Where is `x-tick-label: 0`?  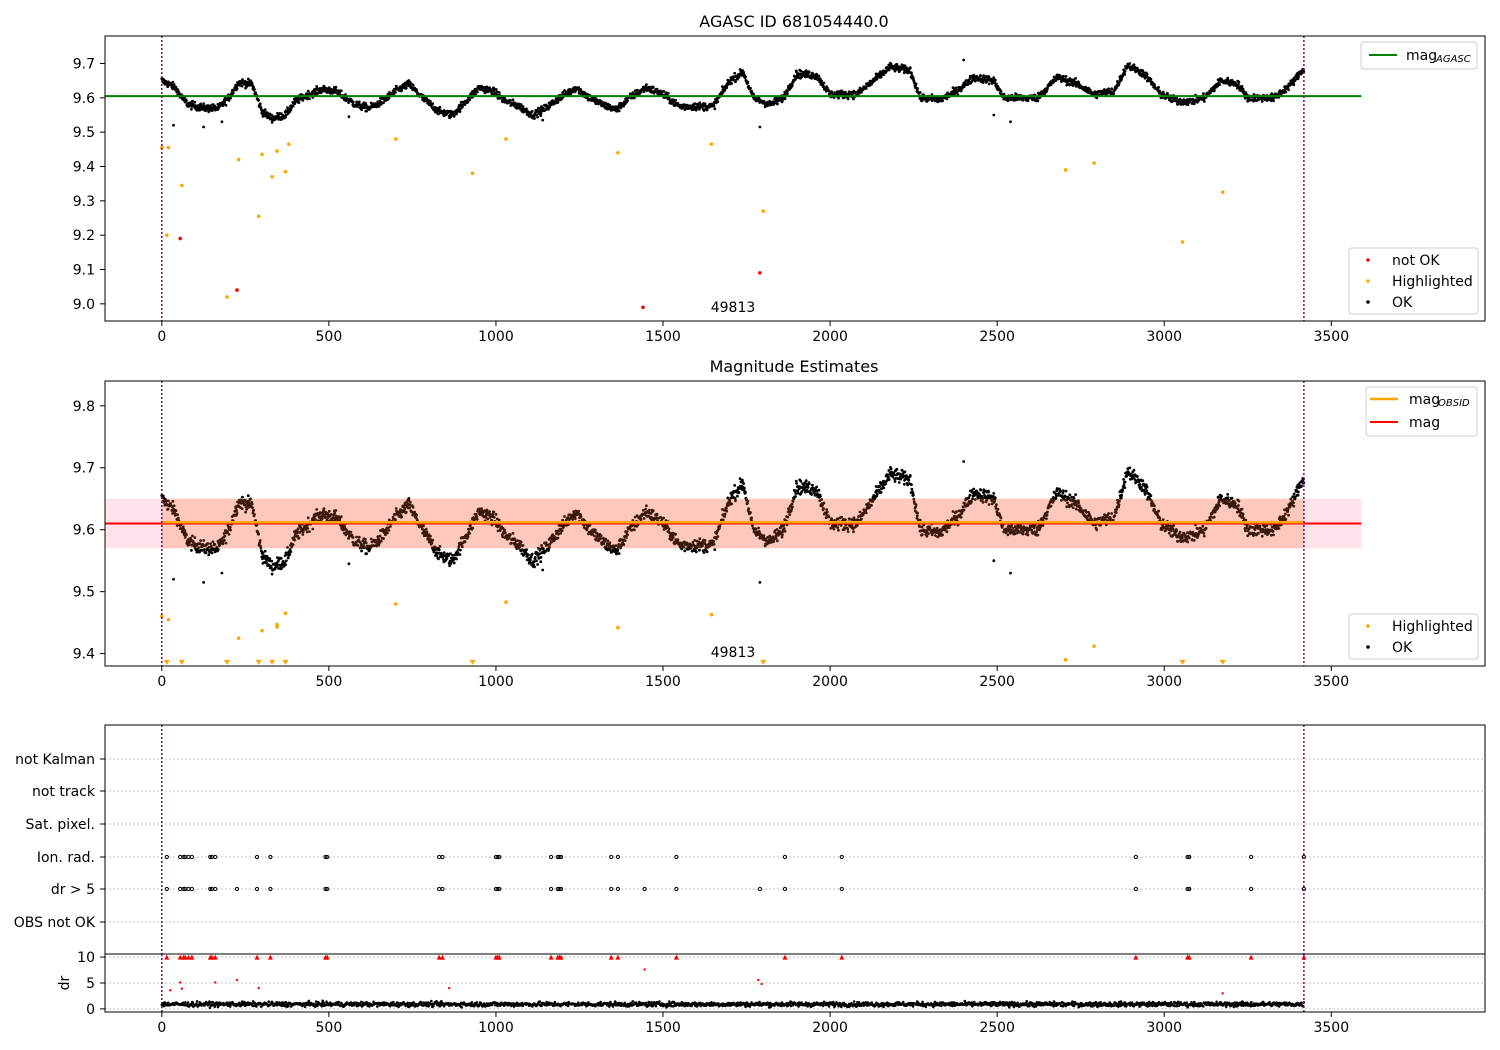 x-tick-label: 0 is located at coordinates (161, 682).